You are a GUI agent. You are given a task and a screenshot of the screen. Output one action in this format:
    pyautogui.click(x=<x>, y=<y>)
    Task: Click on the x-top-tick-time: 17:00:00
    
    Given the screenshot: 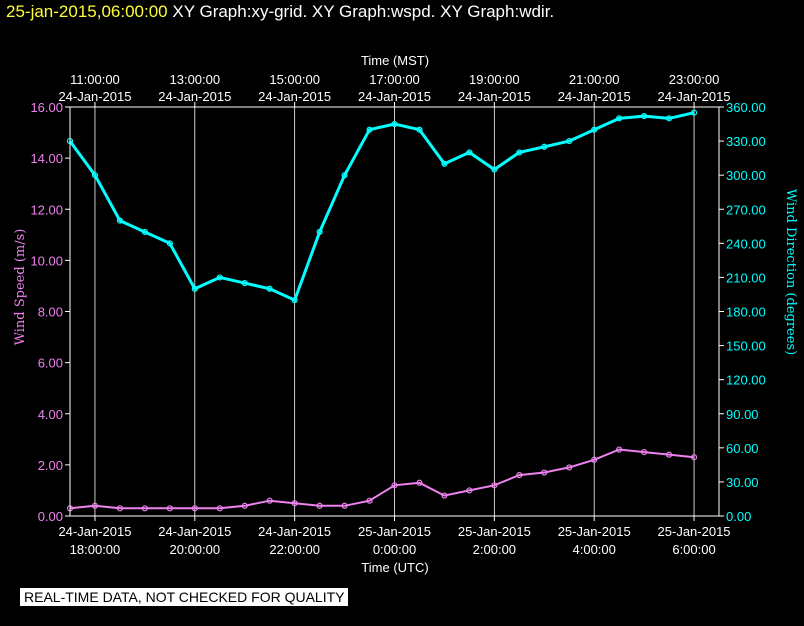 What is the action you would take?
    pyautogui.click(x=394, y=79)
    